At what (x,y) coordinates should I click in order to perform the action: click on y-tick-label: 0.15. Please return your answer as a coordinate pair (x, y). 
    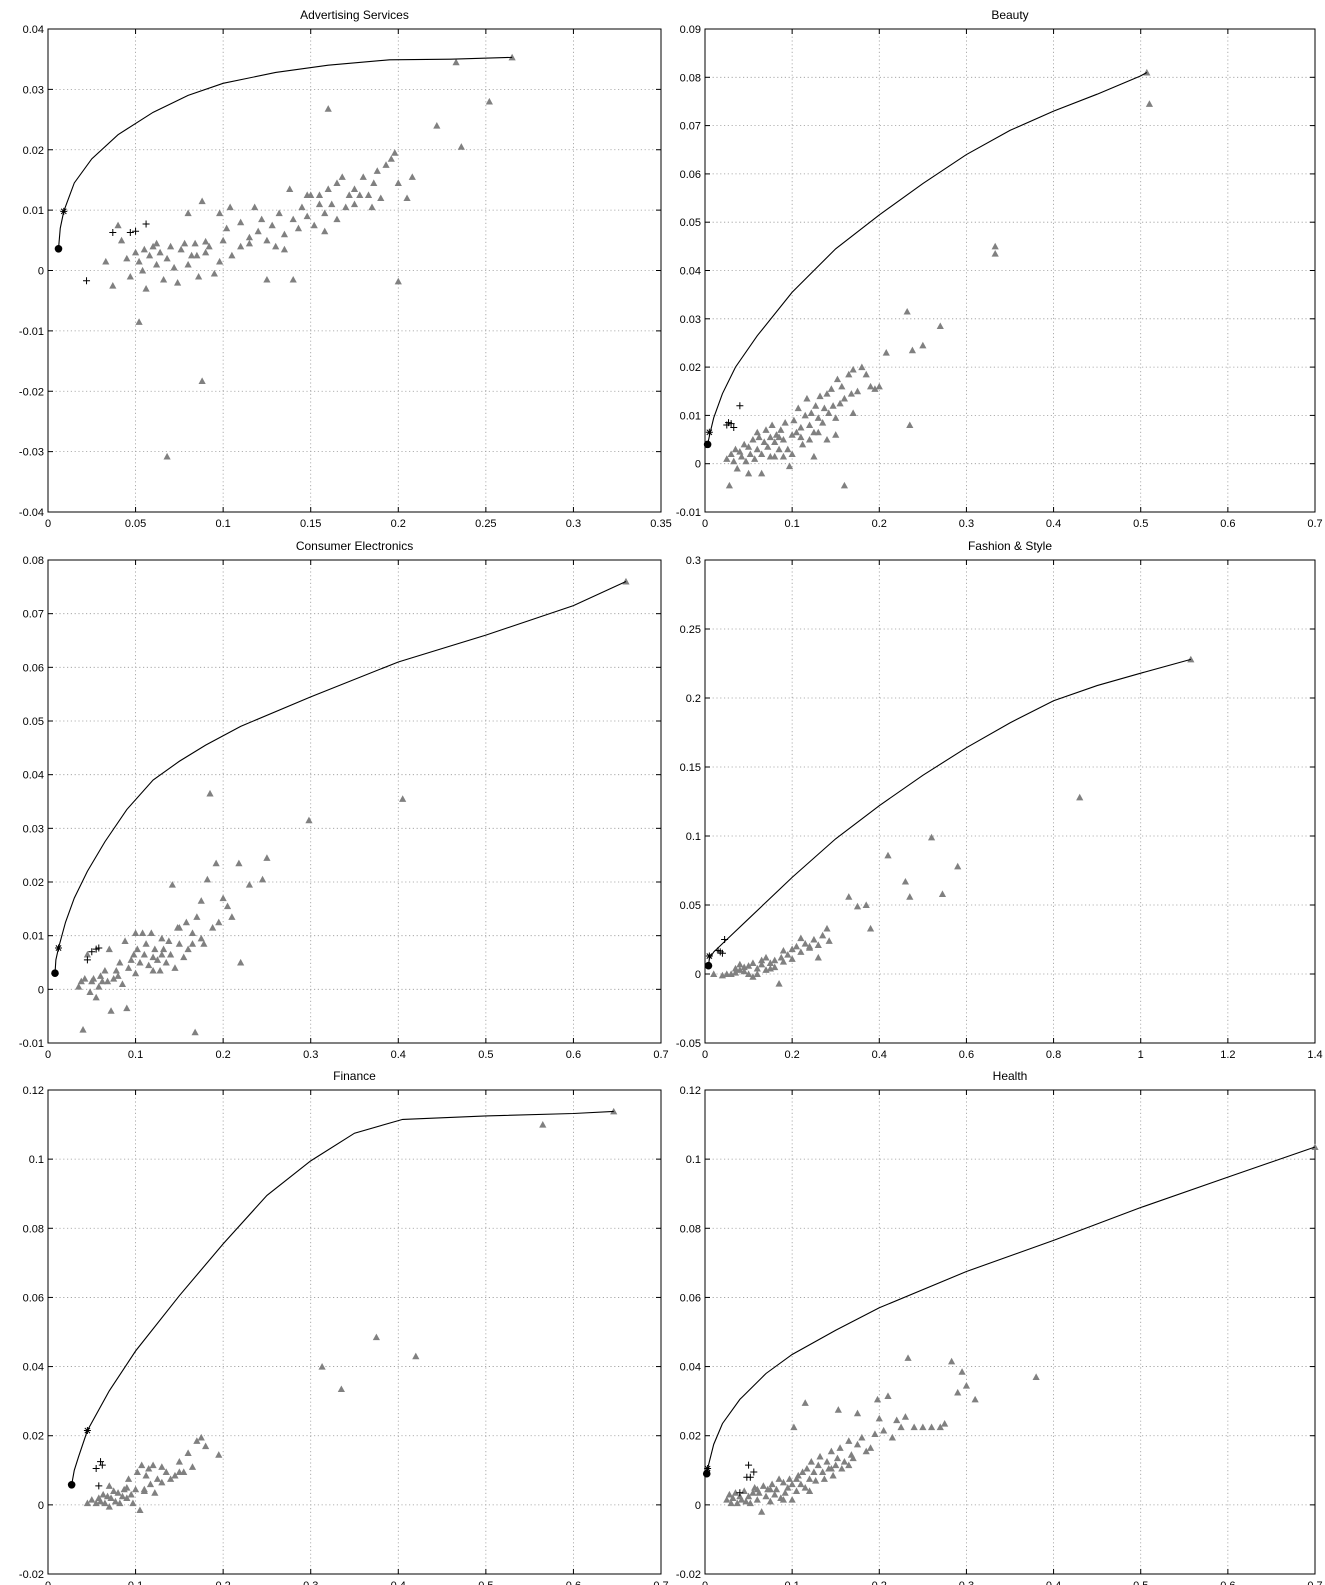
    Looking at the image, I should click on (690, 768).